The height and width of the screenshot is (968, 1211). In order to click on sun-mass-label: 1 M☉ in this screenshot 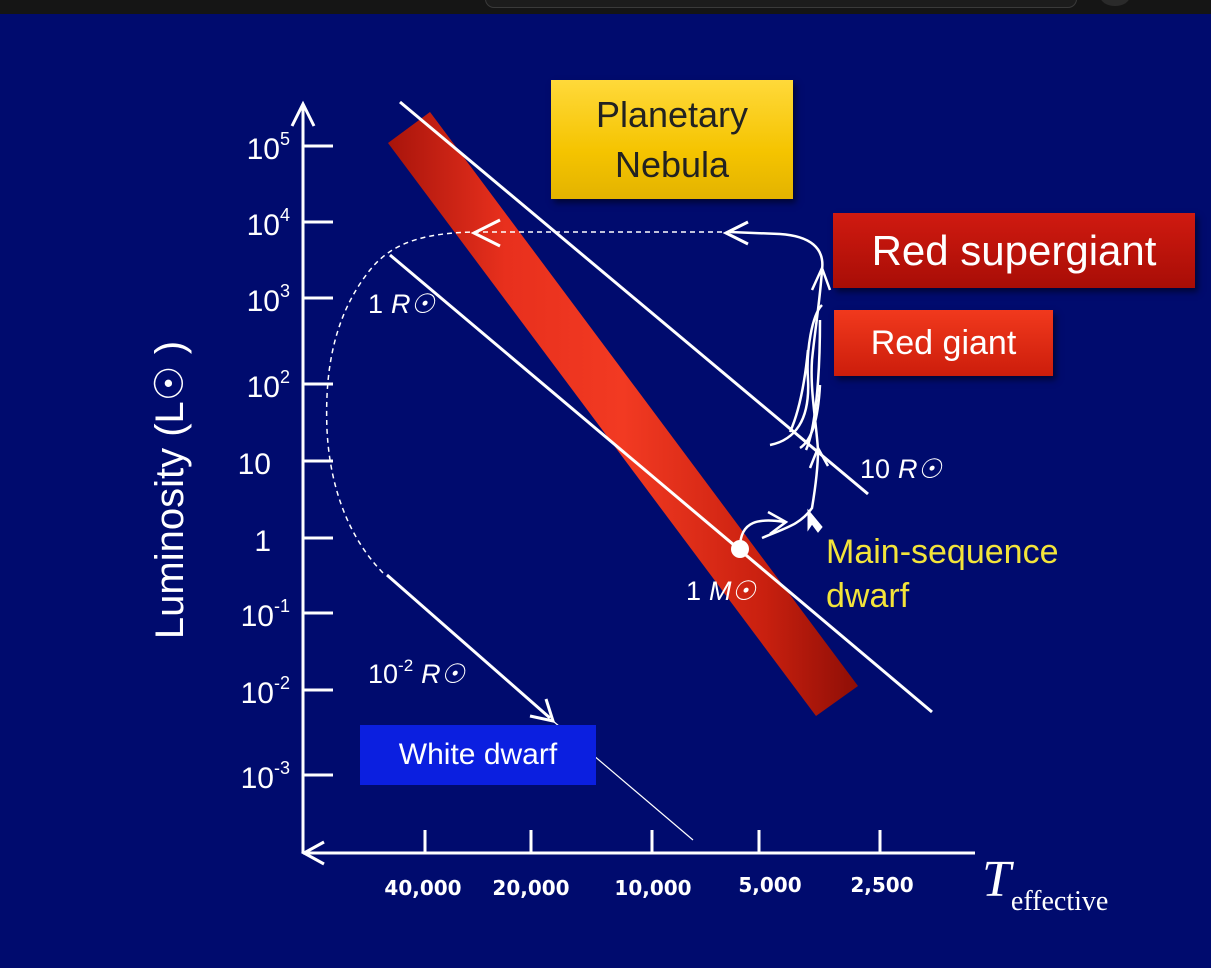, I will do `click(722, 591)`.